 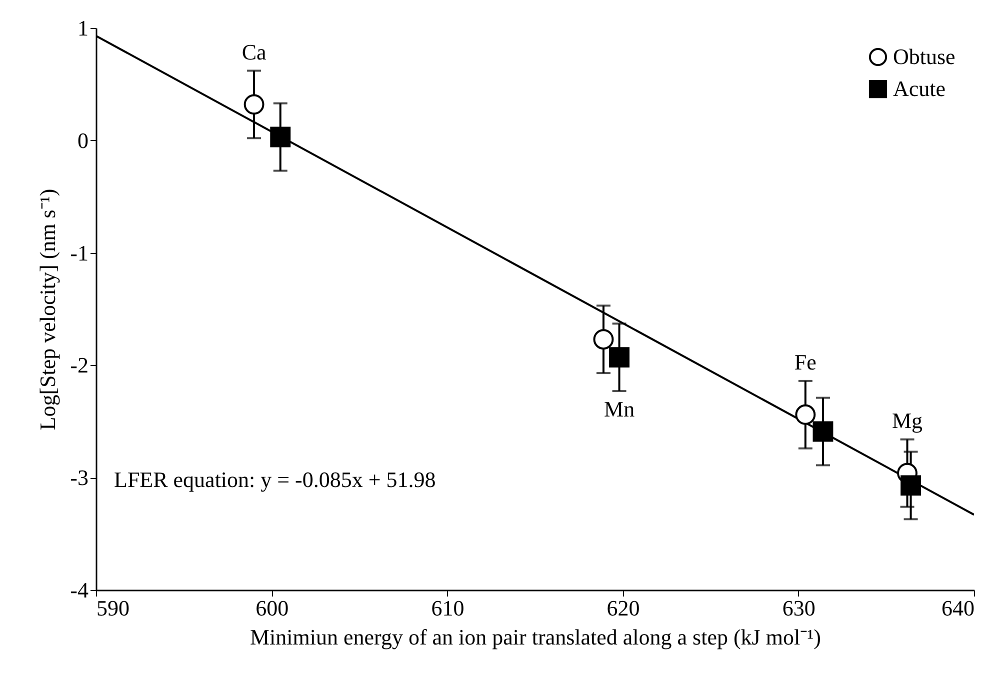 I want to click on legend-label: Acute, so click(x=919, y=88).